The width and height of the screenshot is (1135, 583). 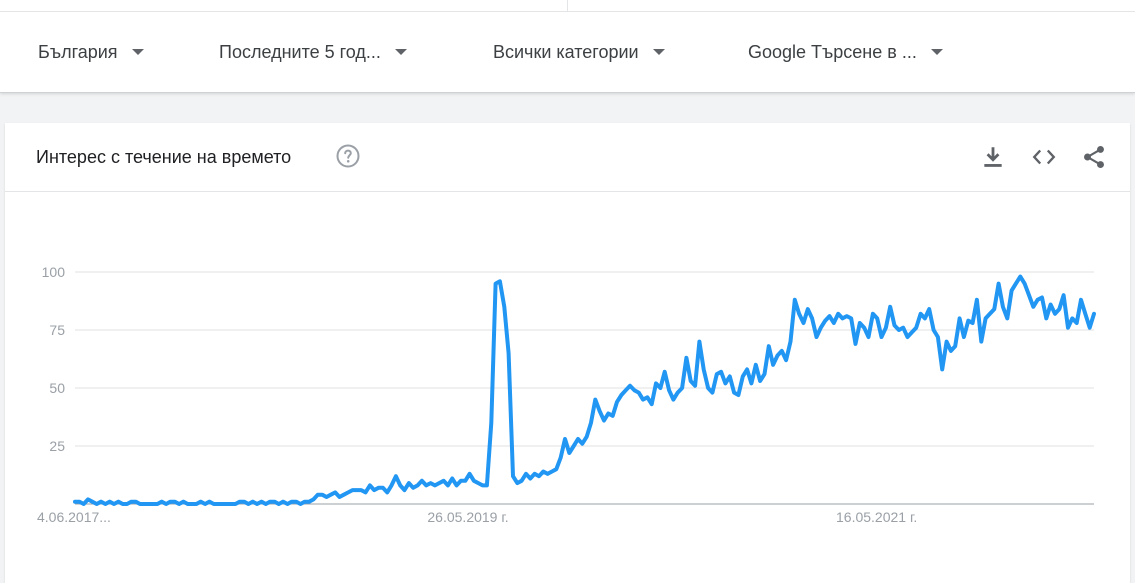 I want to click on code-embed-icon, so click(x=1044, y=157).